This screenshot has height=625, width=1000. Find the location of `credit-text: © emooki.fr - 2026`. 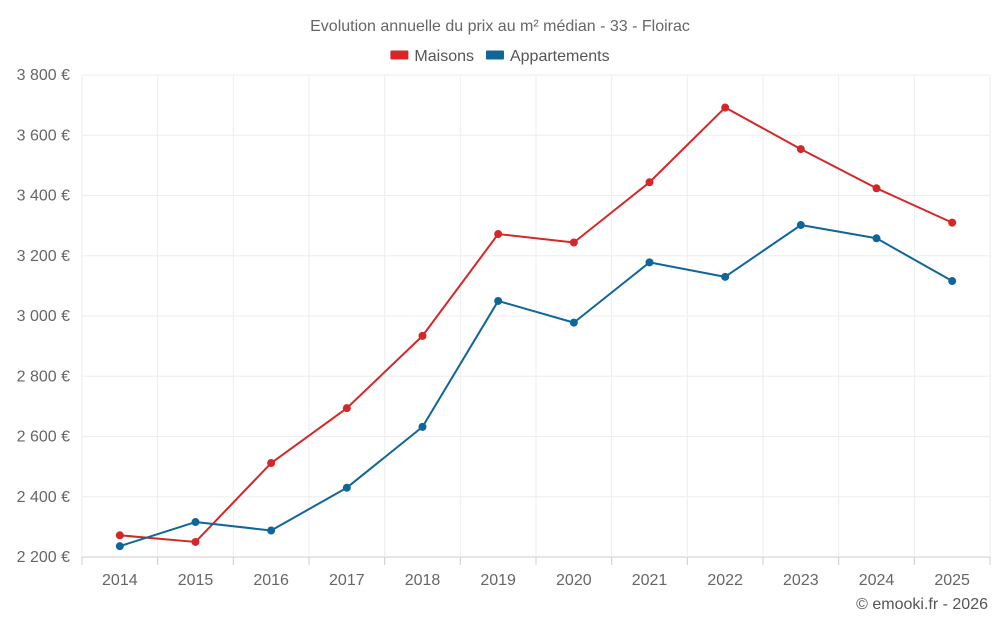

credit-text: © emooki.fr - 2026 is located at coordinates (922, 604).